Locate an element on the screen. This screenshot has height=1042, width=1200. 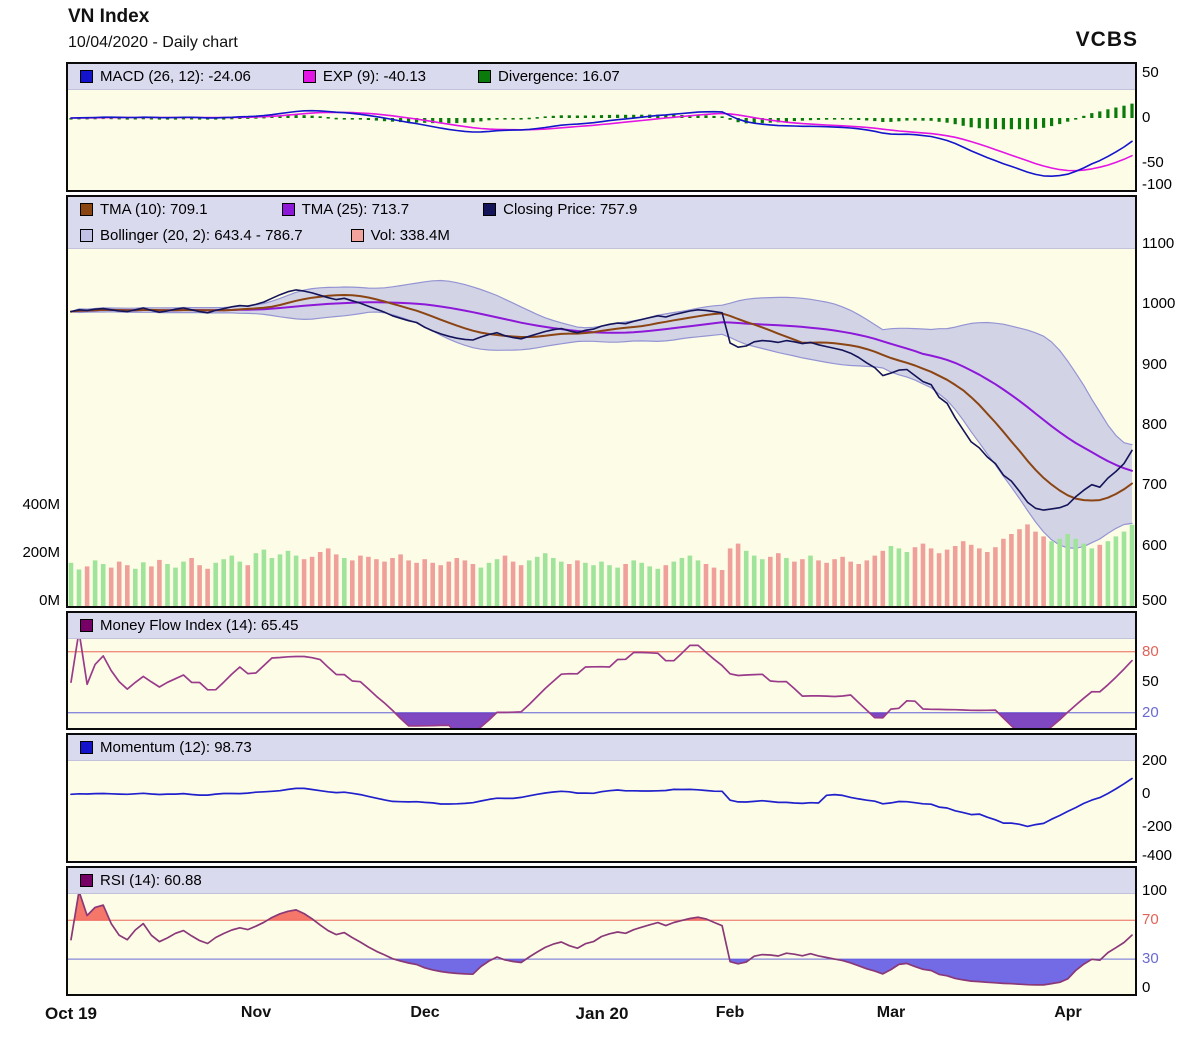
mfi-legend: Money Flow Index (14): 65.45 is located at coordinates (601, 626).